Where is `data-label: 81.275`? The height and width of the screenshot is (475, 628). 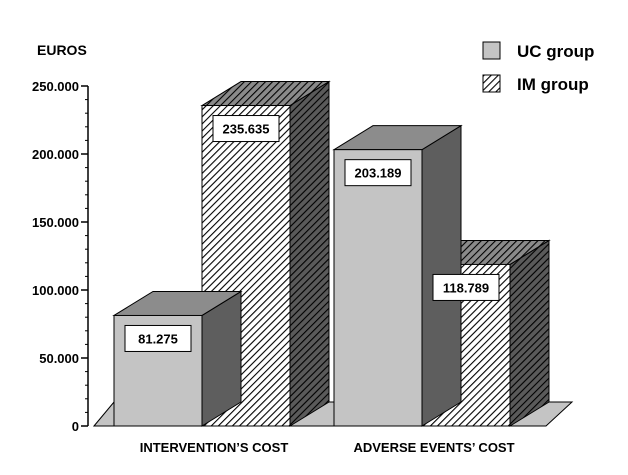
data-label: 81.275 is located at coordinates (158, 338).